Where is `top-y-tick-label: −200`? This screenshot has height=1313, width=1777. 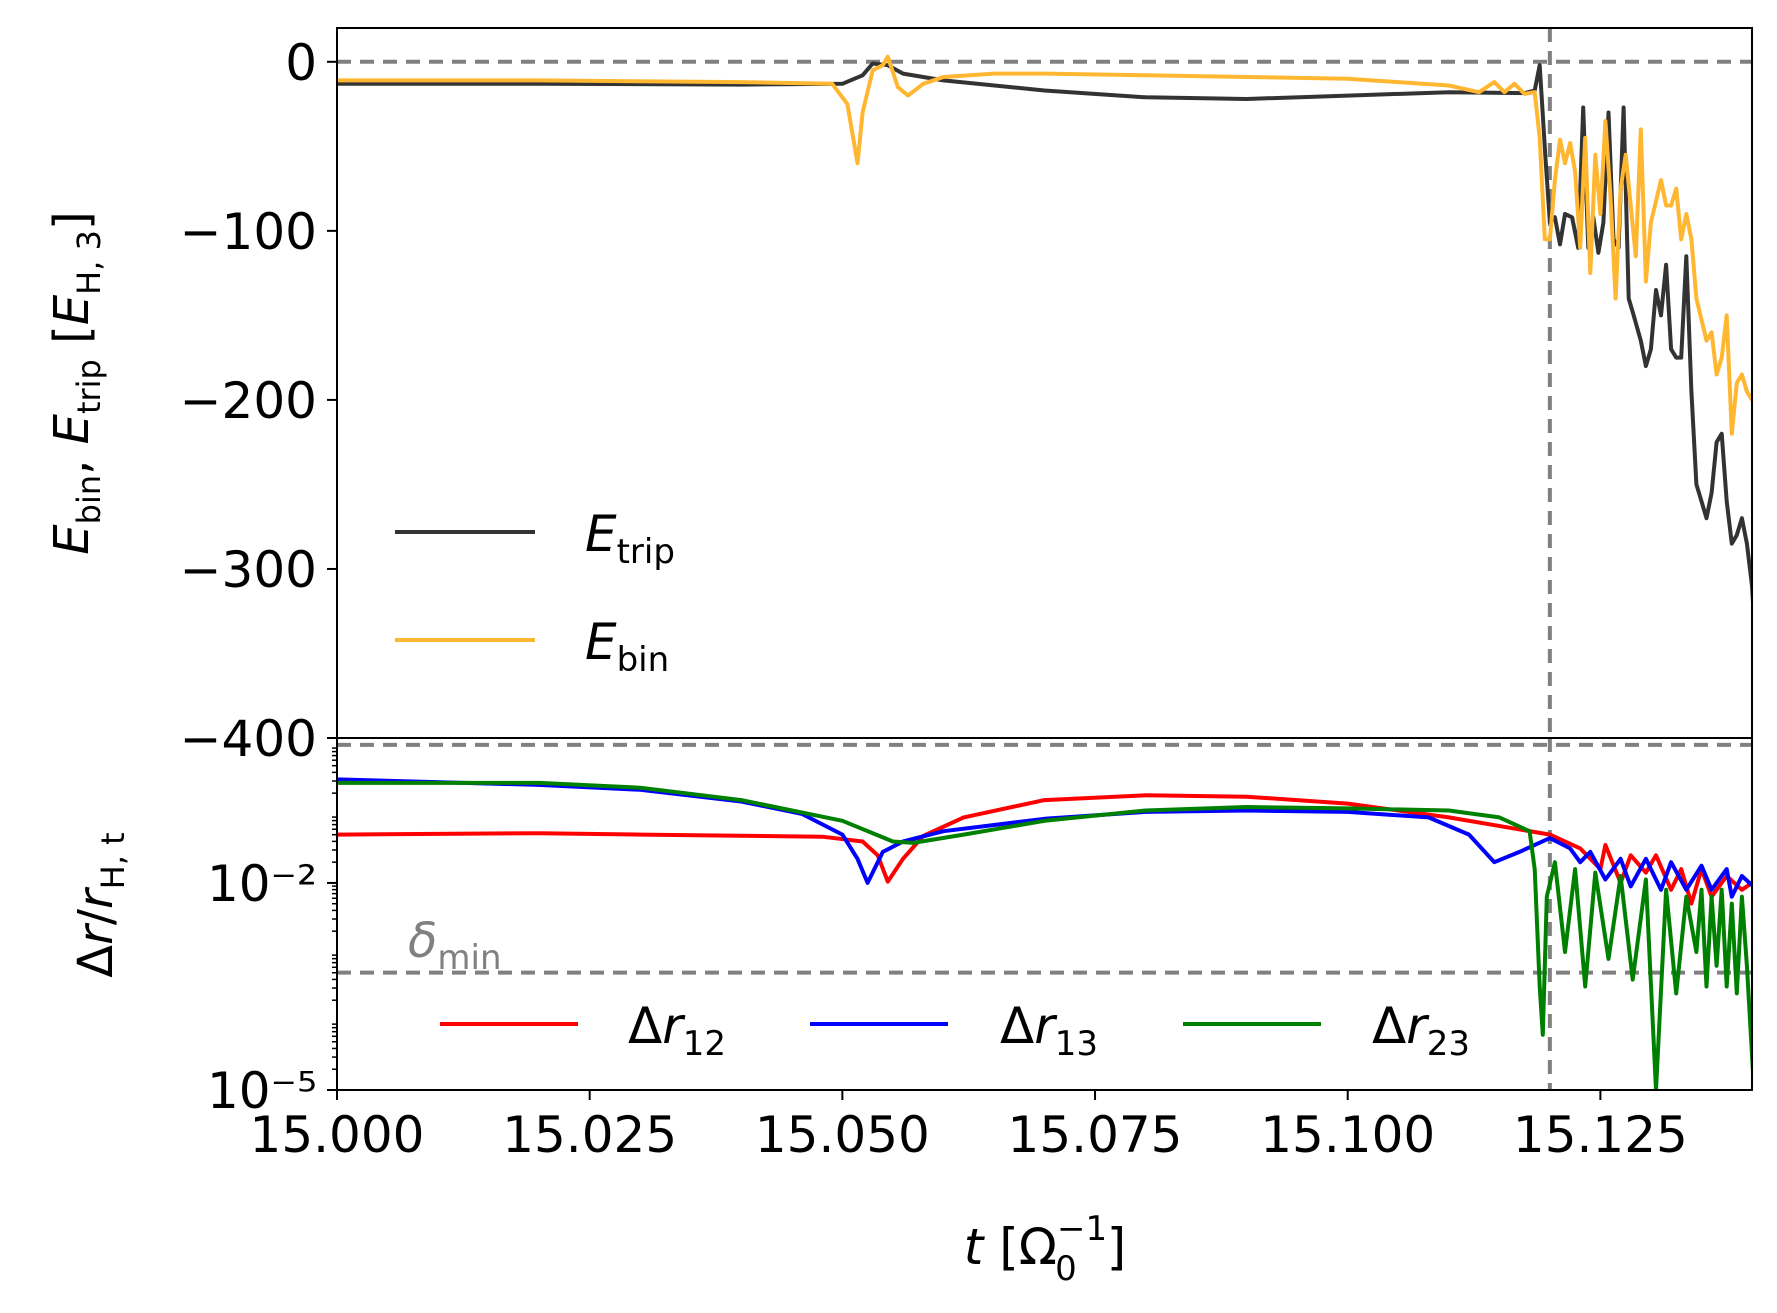 top-y-tick-label: −200 is located at coordinates (248, 401).